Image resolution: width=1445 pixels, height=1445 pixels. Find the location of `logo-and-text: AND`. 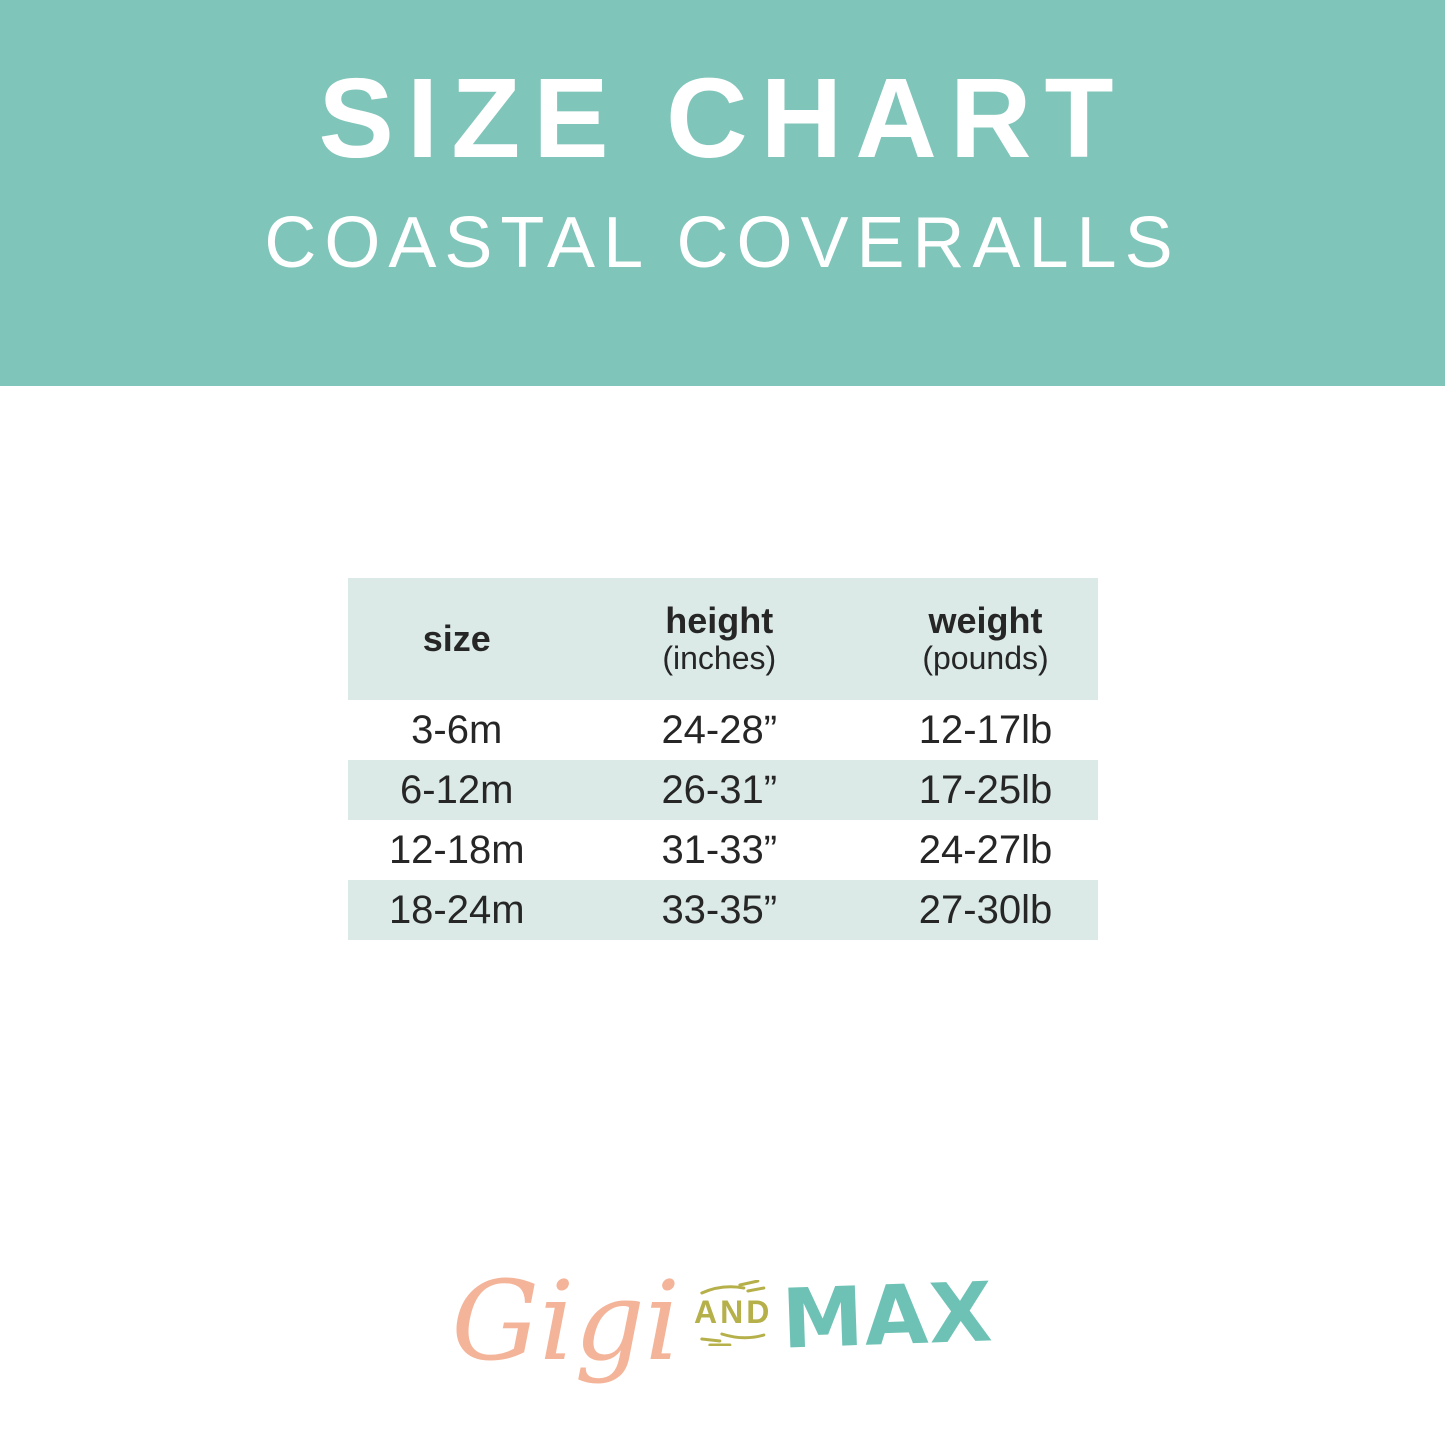

logo-and-text: AND is located at coordinates (733, 1312).